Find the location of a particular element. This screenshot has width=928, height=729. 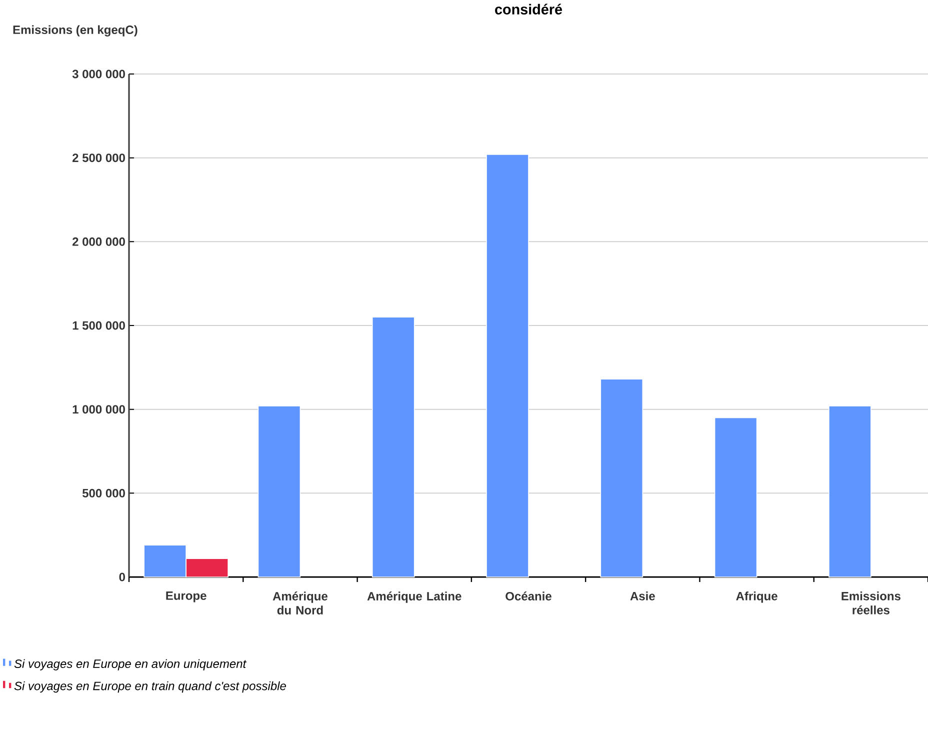

y-tick-label: 1 000 000 is located at coordinates (98, 409).